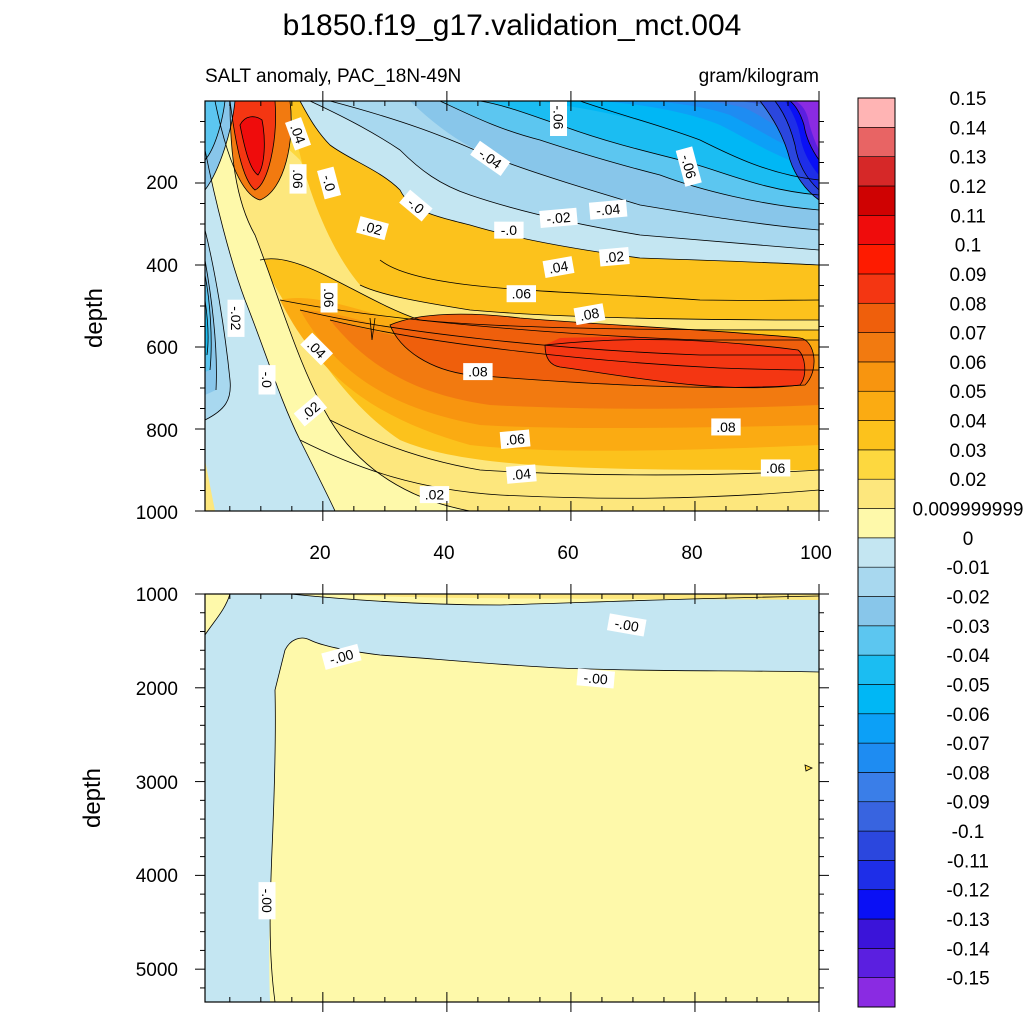 The height and width of the screenshot is (1029, 1024). I want to click on colorbar-label: -0.03, so click(967, 627).